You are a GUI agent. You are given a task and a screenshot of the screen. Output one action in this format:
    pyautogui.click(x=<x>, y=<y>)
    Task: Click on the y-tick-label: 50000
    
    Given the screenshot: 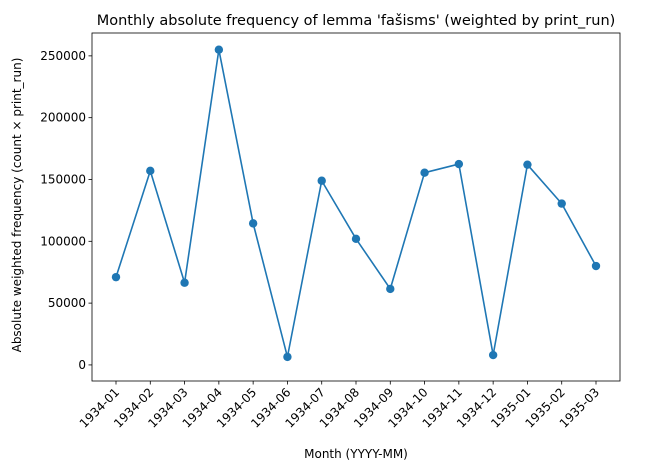 What is the action you would take?
    pyautogui.click(x=67, y=303)
    